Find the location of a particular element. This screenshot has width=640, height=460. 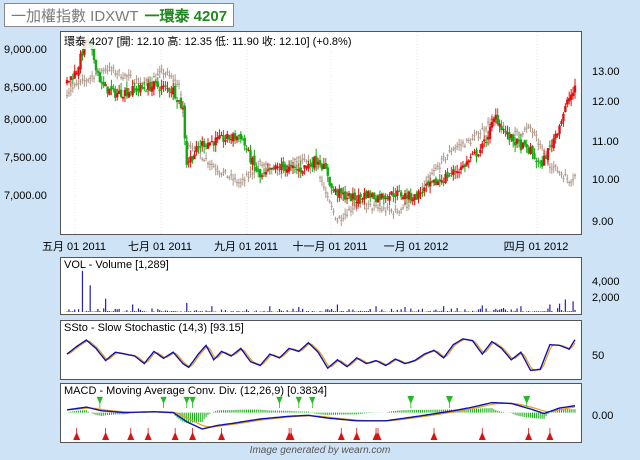

left-axis-tick: 7,000.00 is located at coordinates (25, 196).